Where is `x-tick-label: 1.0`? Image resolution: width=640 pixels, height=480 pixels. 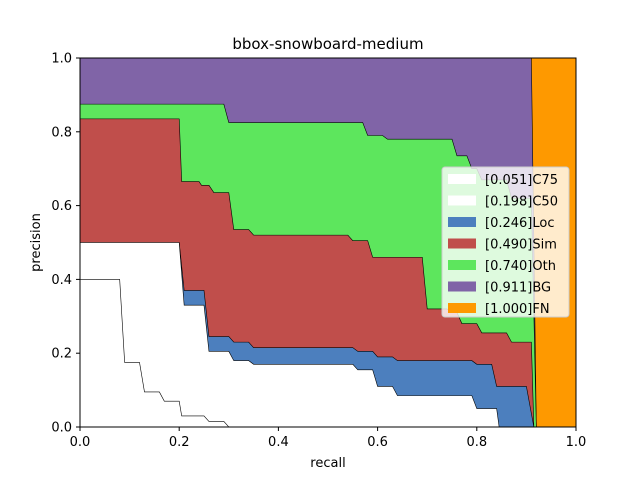
x-tick-label: 1.0 is located at coordinates (576, 442).